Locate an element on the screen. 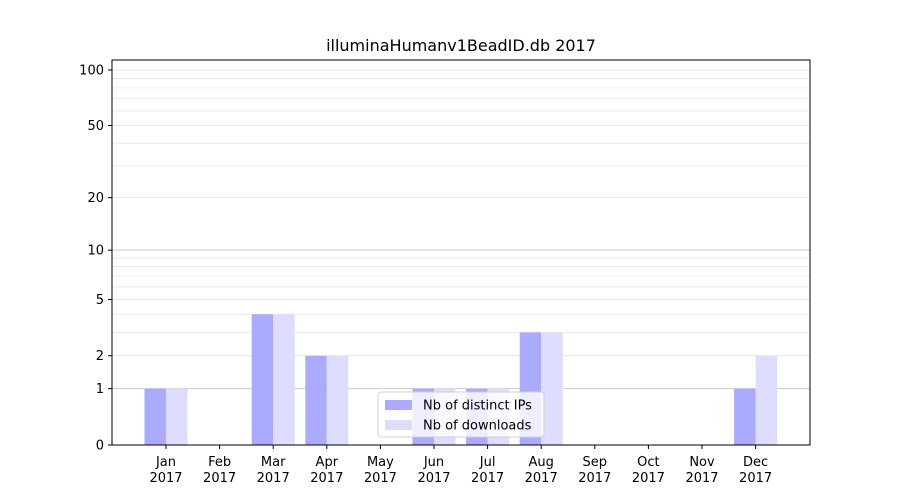 The height and width of the screenshot is (504, 900). legend-box is located at coordinates (461, 414).